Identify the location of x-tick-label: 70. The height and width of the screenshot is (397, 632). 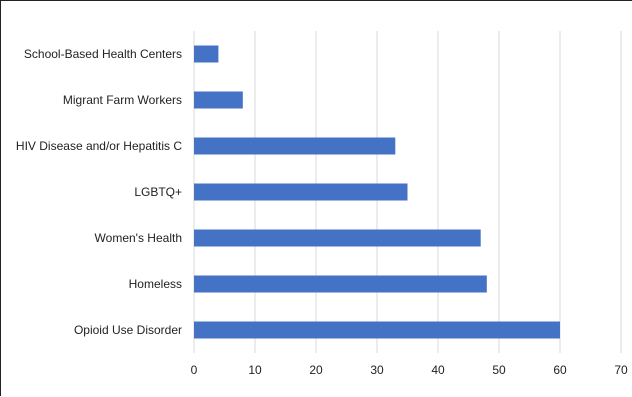
(621, 370).